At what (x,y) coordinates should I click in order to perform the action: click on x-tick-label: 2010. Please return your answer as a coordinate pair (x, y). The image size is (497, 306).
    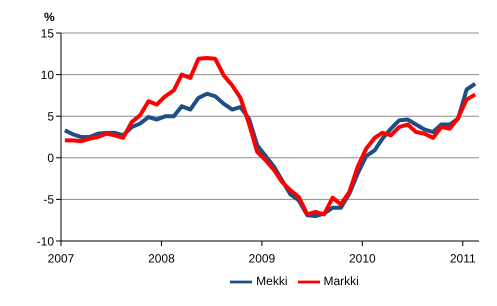
    Looking at the image, I should click on (362, 259).